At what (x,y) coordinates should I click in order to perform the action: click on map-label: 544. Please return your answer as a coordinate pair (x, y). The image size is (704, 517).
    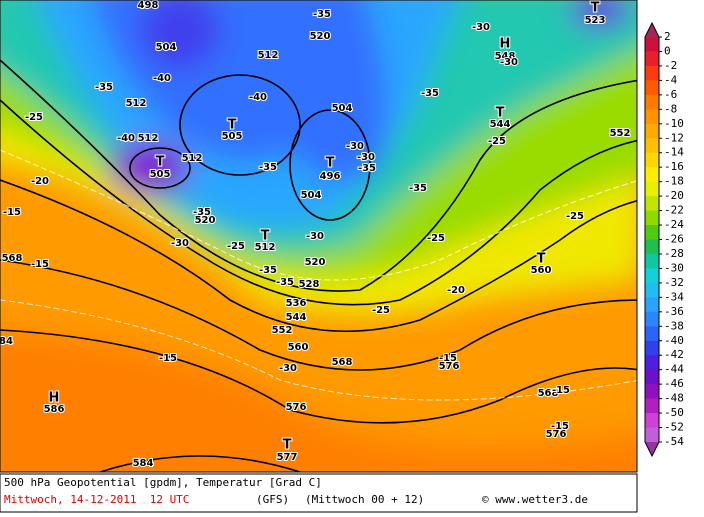
    Looking at the image, I should click on (500, 124).